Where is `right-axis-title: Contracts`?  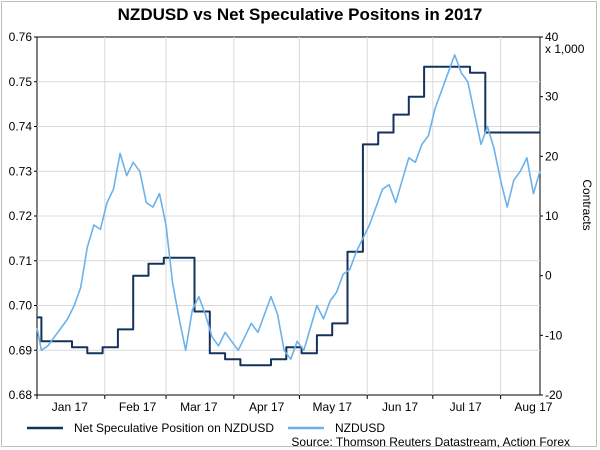
right-axis-title: Contracts is located at coordinates (587, 204).